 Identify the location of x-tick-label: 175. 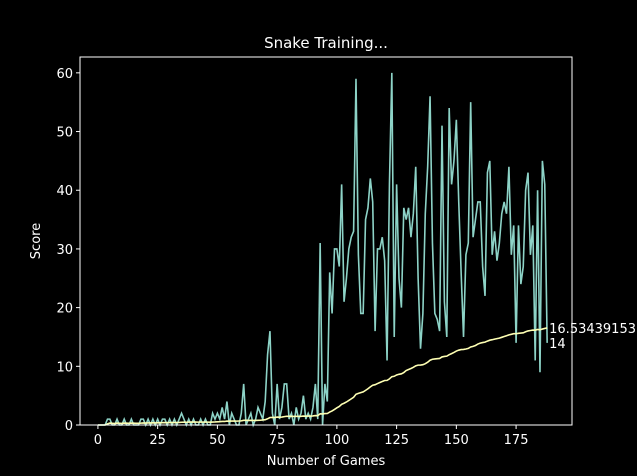
(516, 440).